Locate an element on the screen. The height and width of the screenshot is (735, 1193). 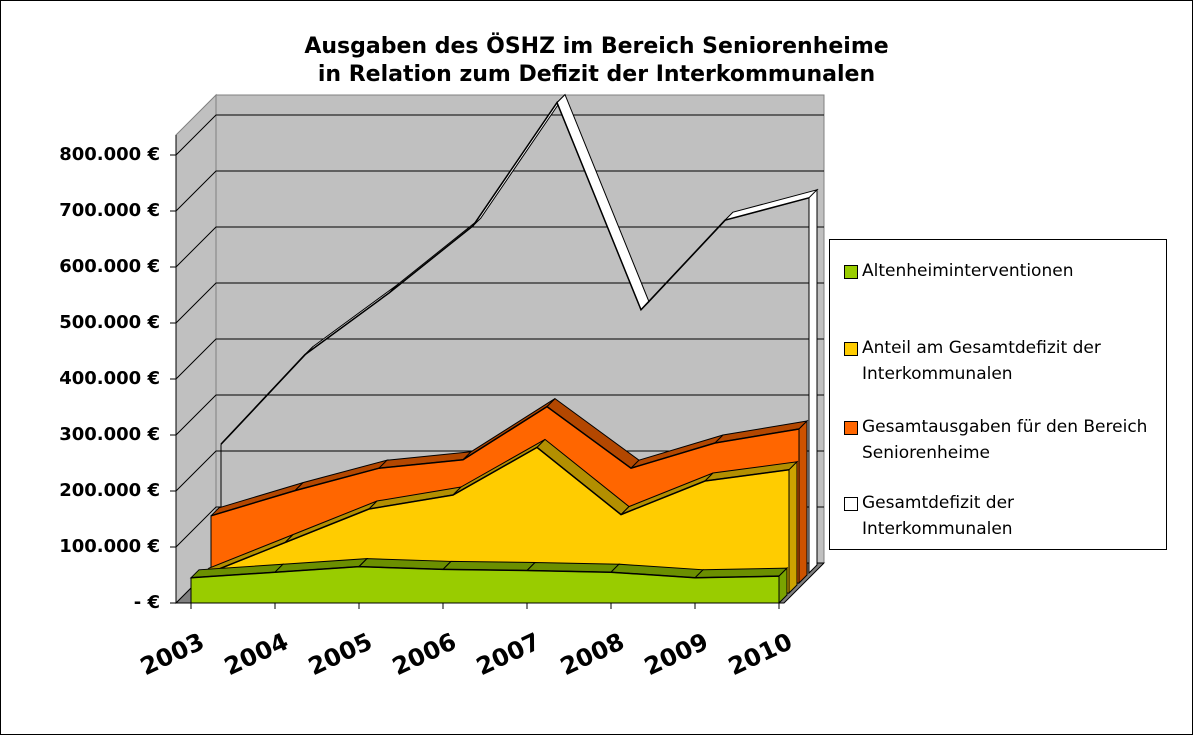
legend-item: Gesamtdefizit der Interkommunalen is located at coordinates (999, 516).